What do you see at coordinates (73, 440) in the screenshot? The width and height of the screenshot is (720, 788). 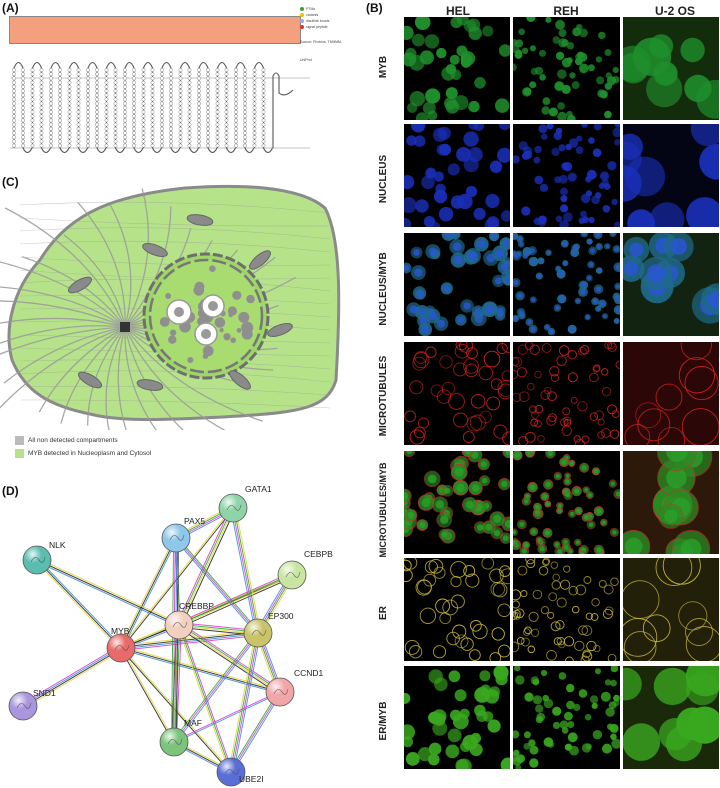 I see `legend-text-not-detected: All non detected compartments` at bounding box center [73, 440].